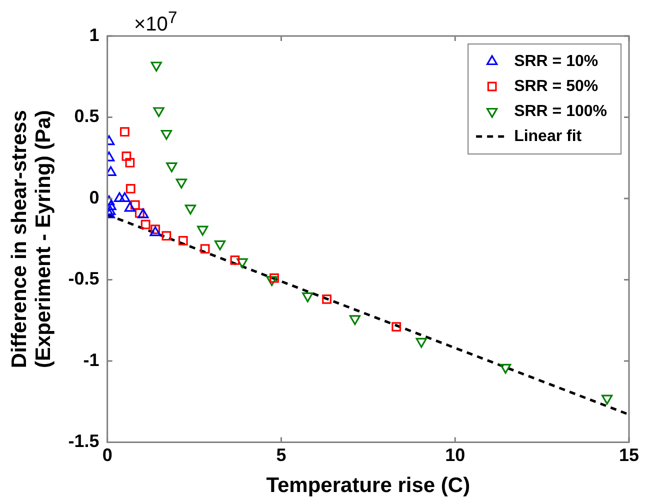 The image size is (651, 503). Describe the element at coordinates (94, 34) in the screenshot. I see `y-tick-label: 1` at that location.